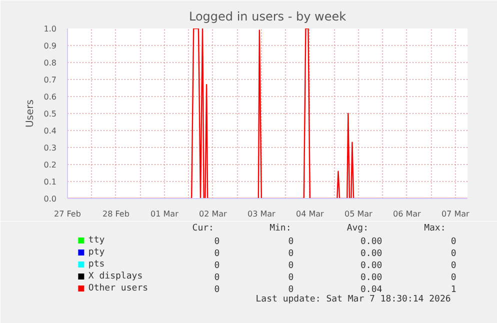 This screenshot has height=323, width=497. What do you see at coordinates (455, 214) in the screenshot?
I see `x-tick-label: 07 Mar` at bounding box center [455, 214].